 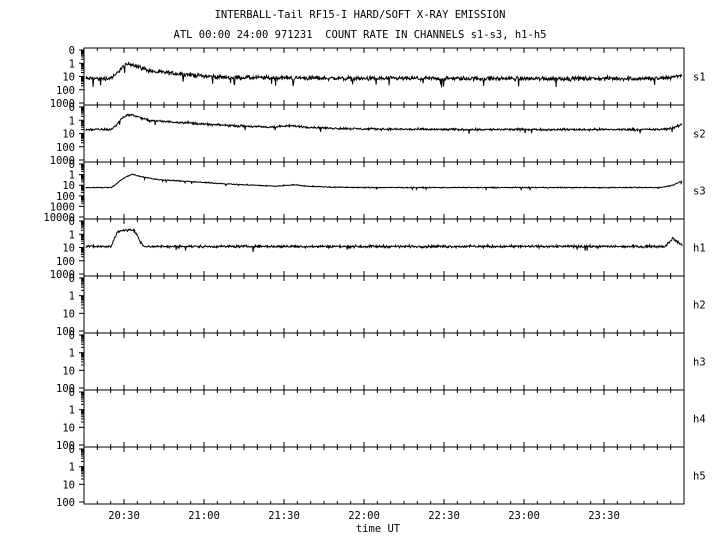 I want to click on y-tick-label-s1: 100, so click(x=65, y=91).